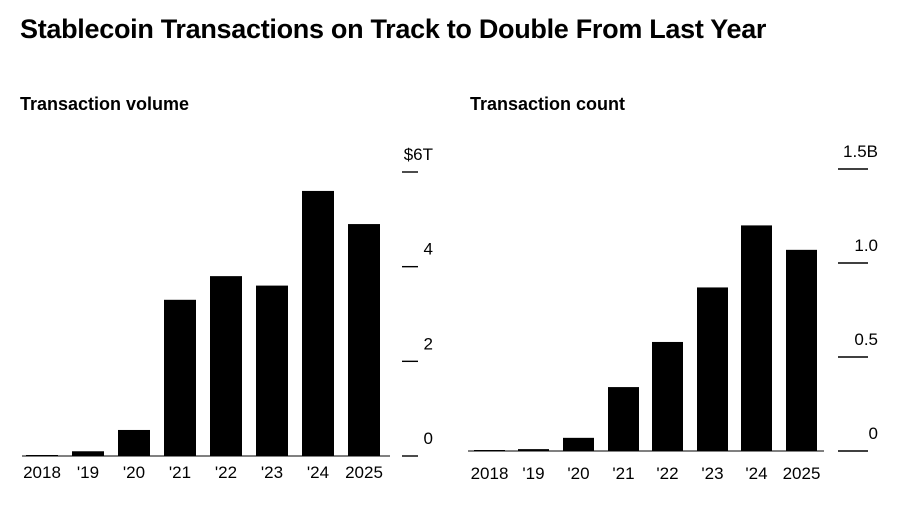 The width and height of the screenshot is (900, 510). I want to click on volume-x-tick-label: '20, so click(134, 472).